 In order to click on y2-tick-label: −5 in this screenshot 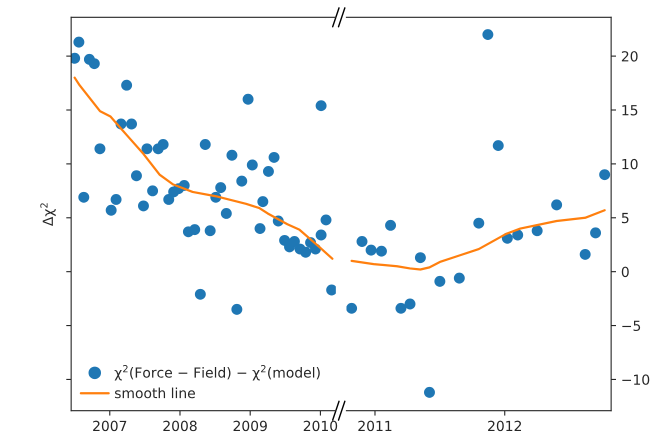, I will do `click(631, 326)`.